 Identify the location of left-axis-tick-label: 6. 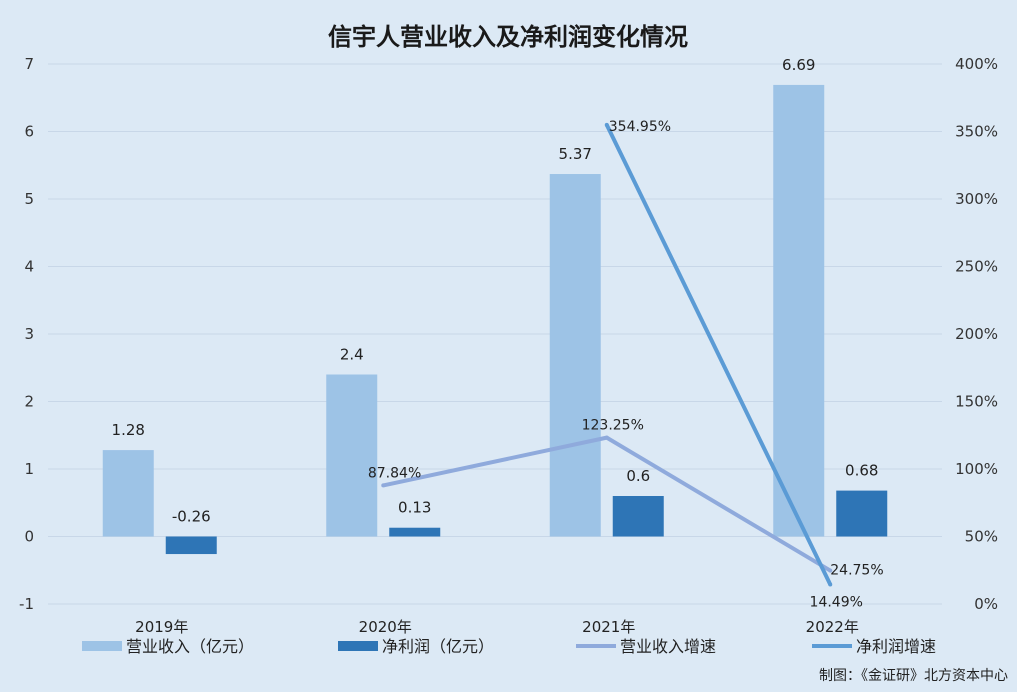
(29, 132).